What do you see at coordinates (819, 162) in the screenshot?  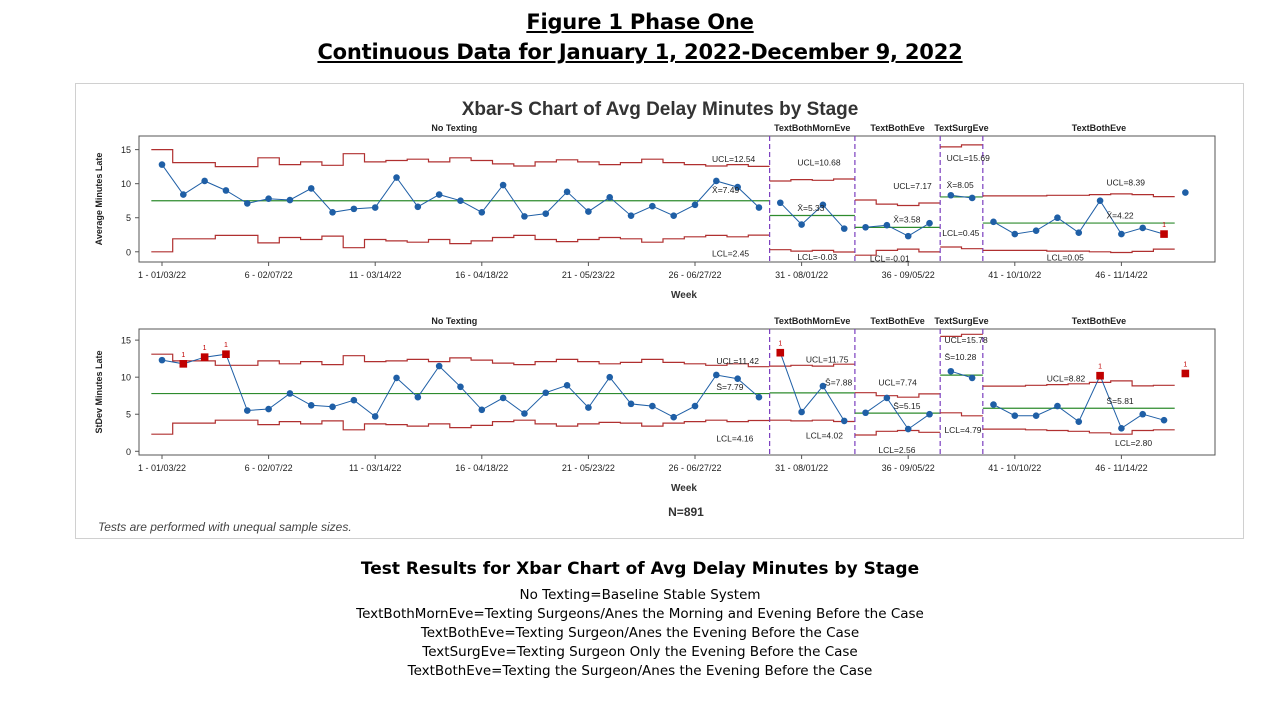 I see `xbar-limit-label: UCL=10.68` at bounding box center [819, 162].